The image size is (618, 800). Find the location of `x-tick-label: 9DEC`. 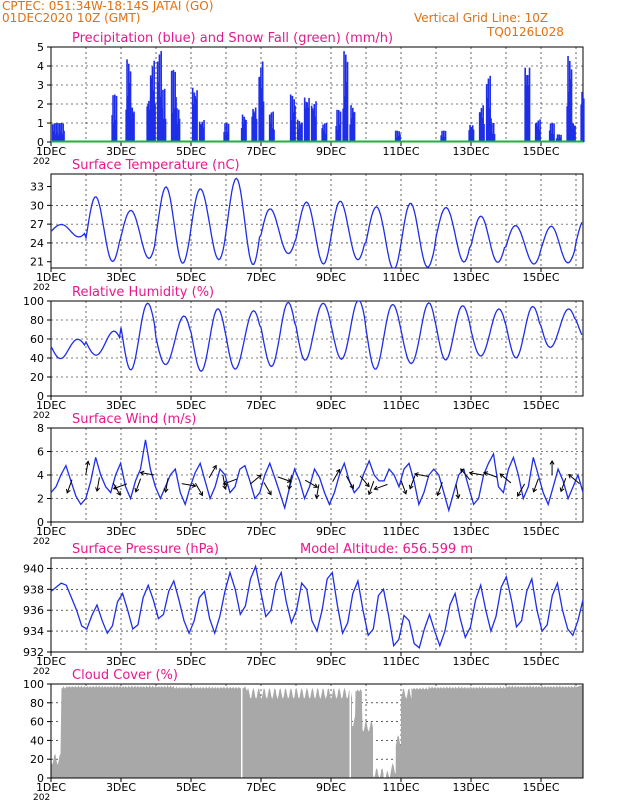

x-tick-label: 9DEC is located at coordinates (331, 277).